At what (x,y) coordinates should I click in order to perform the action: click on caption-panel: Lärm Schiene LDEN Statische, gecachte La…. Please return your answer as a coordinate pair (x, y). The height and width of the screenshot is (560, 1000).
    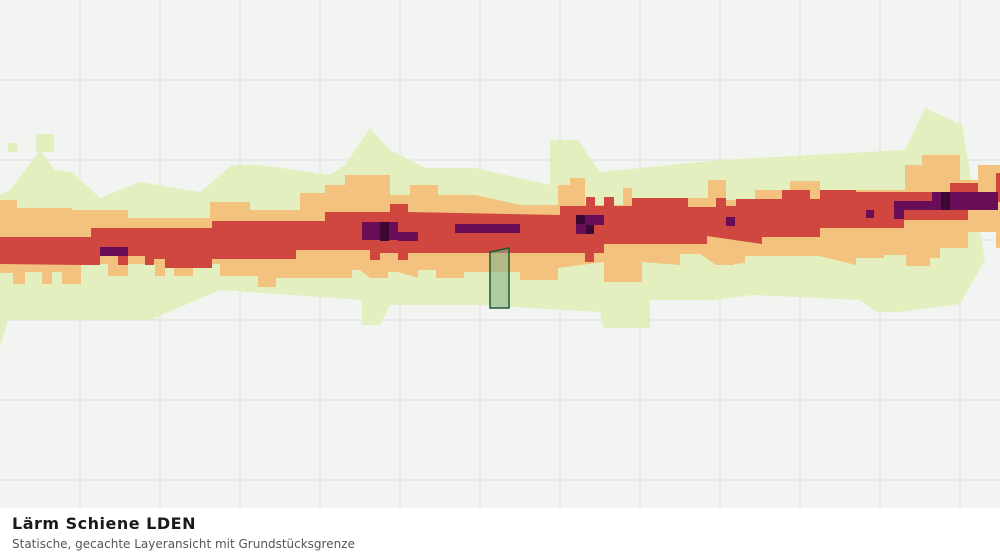
    Looking at the image, I should click on (500, 534).